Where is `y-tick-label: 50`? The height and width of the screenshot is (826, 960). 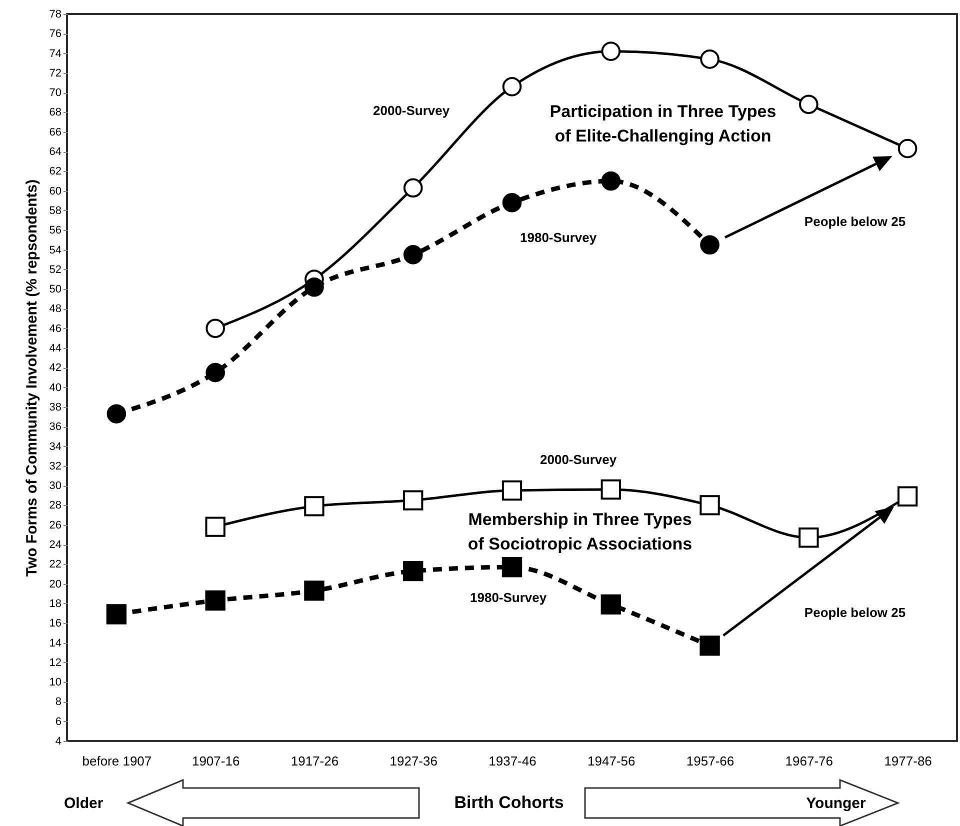
y-tick-label: 50 is located at coordinates (55, 290).